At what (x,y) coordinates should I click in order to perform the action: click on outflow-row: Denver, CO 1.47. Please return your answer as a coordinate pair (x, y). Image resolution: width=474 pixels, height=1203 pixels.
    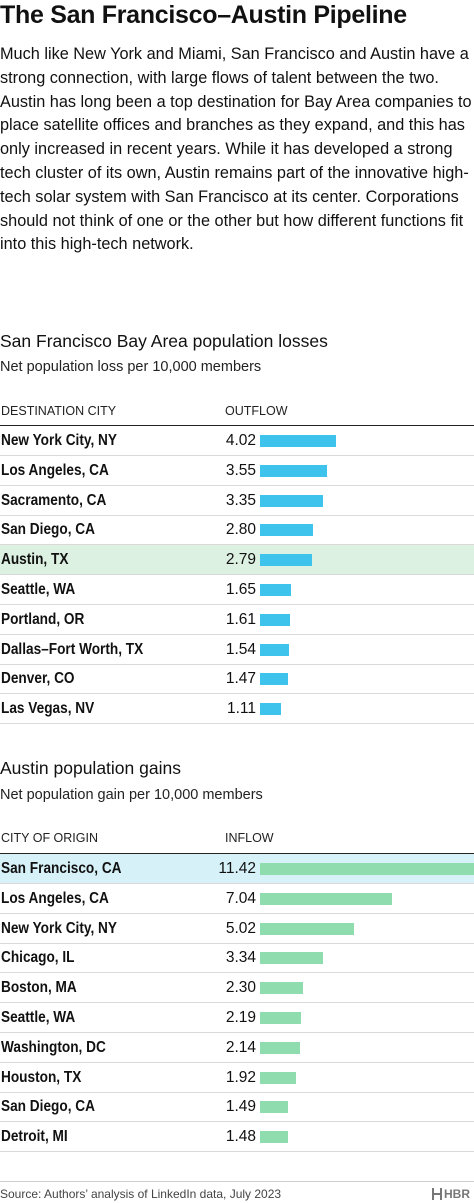
    Looking at the image, I should click on (237, 679).